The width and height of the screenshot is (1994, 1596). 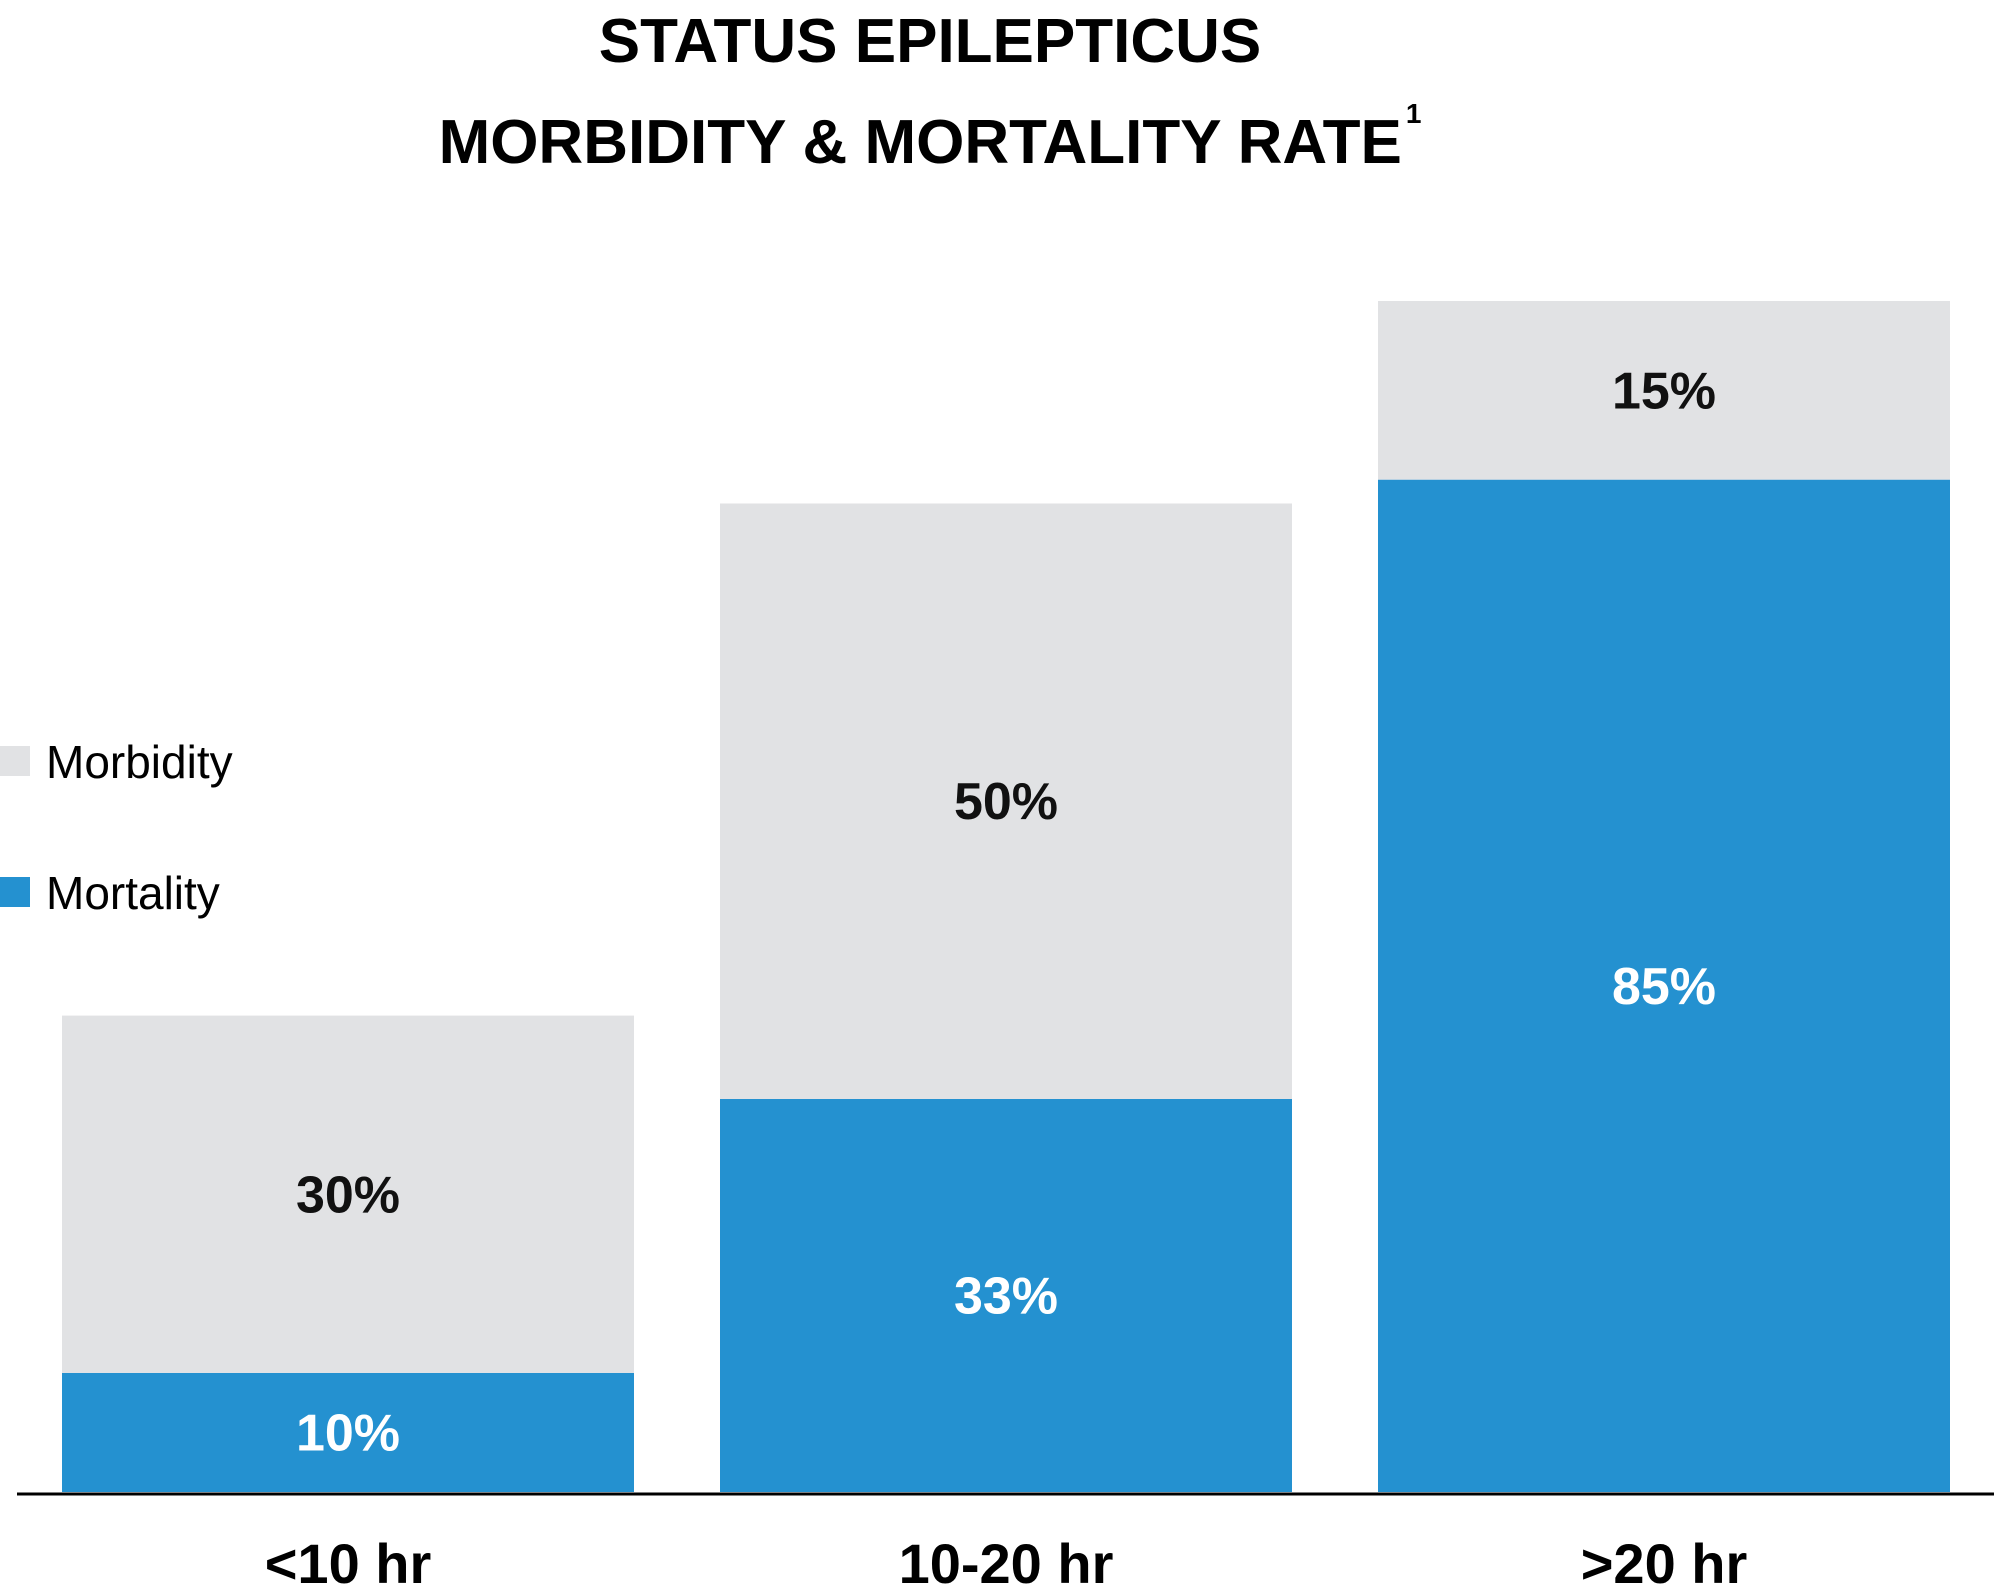 I want to click on value-label-morbidity-3: 15%, so click(x=1664, y=391).